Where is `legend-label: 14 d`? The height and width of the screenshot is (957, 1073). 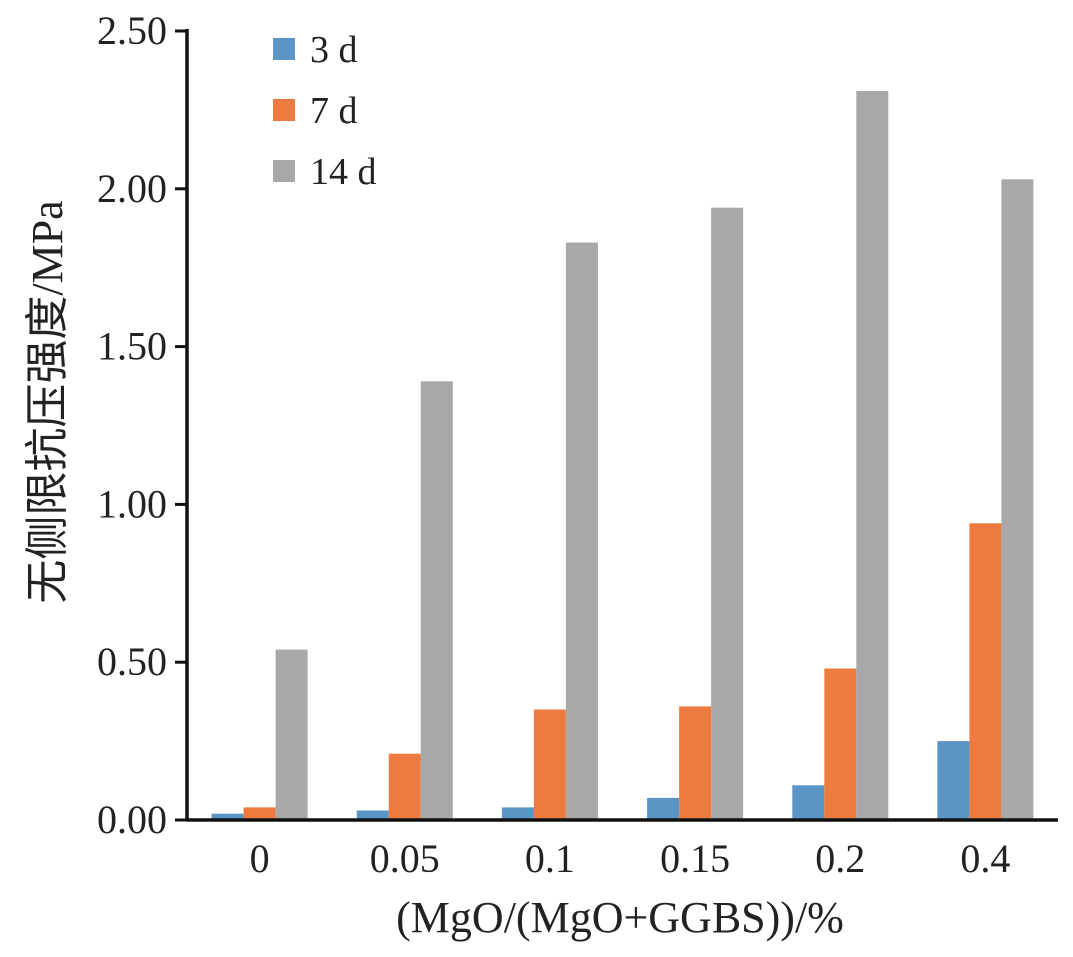 legend-label: 14 d is located at coordinates (343, 172).